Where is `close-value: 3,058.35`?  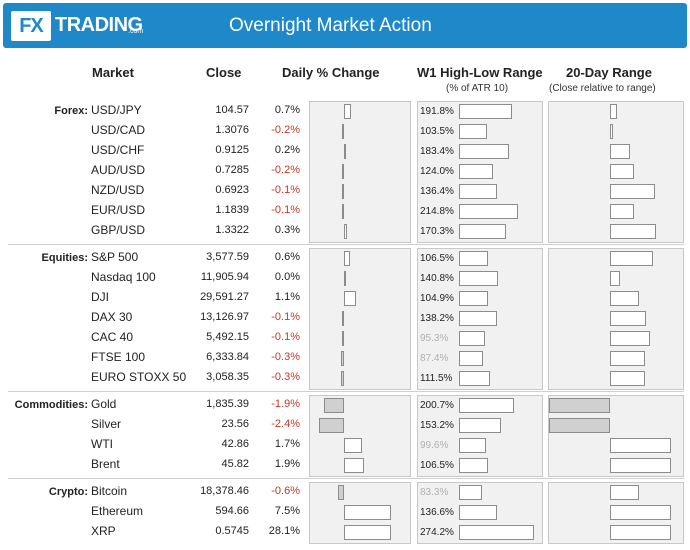 close-value: 3,058.35 is located at coordinates (227, 377).